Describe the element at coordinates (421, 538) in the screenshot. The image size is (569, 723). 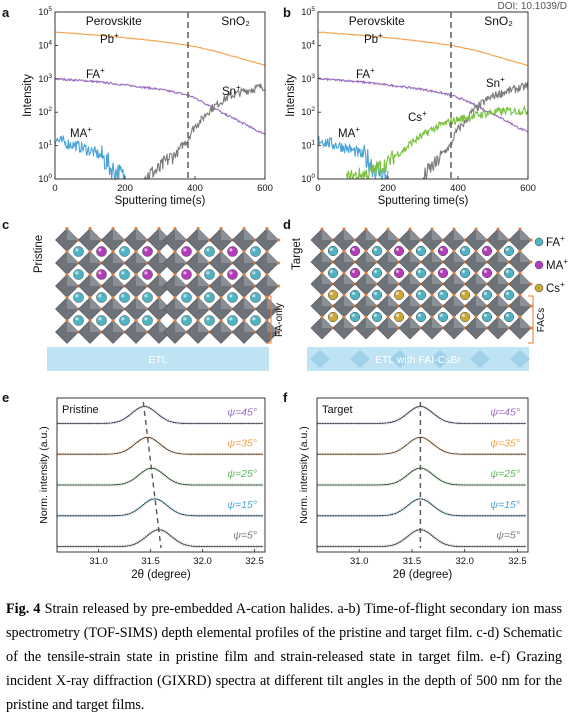
I see `peak-fit-f` at that location.